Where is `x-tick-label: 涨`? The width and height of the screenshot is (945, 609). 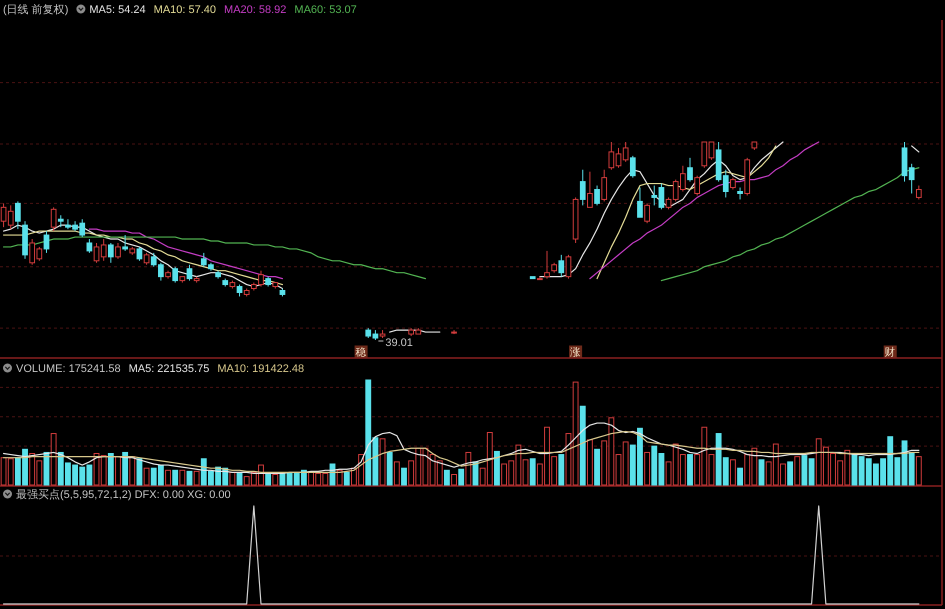
x-tick-label: 涨 is located at coordinates (575, 352).